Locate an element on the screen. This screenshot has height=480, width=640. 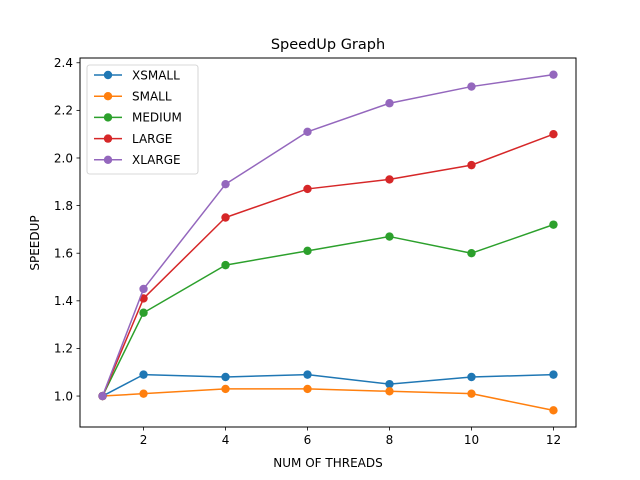
x-tick-label: 8 is located at coordinates (390, 440).